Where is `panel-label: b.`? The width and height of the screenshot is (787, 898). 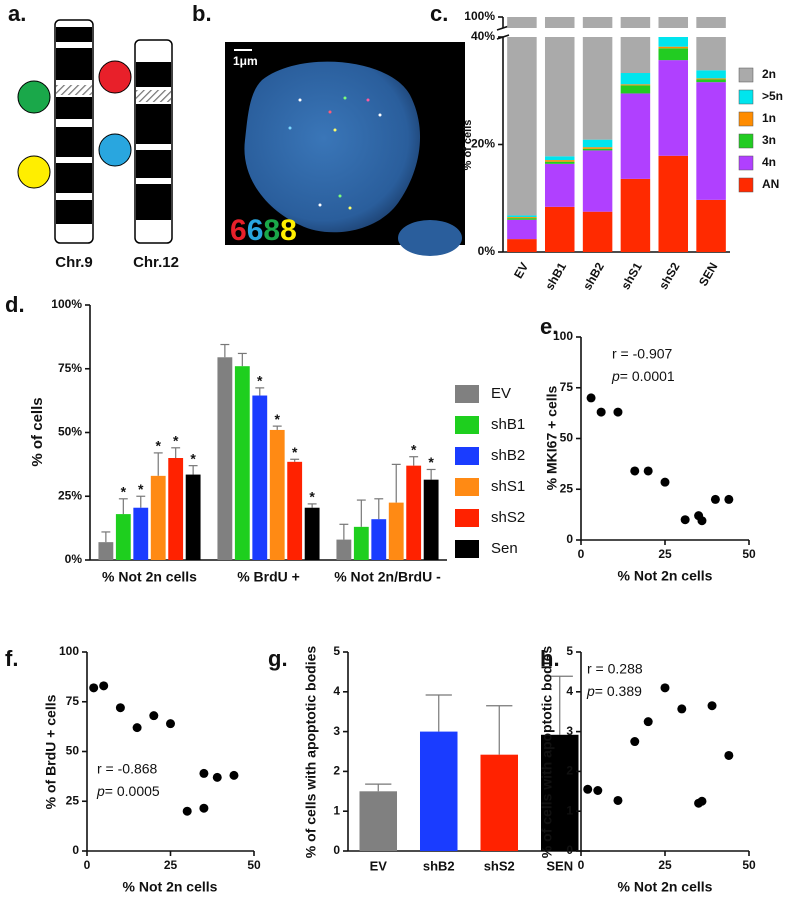
panel-label: b. is located at coordinates (202, 13).